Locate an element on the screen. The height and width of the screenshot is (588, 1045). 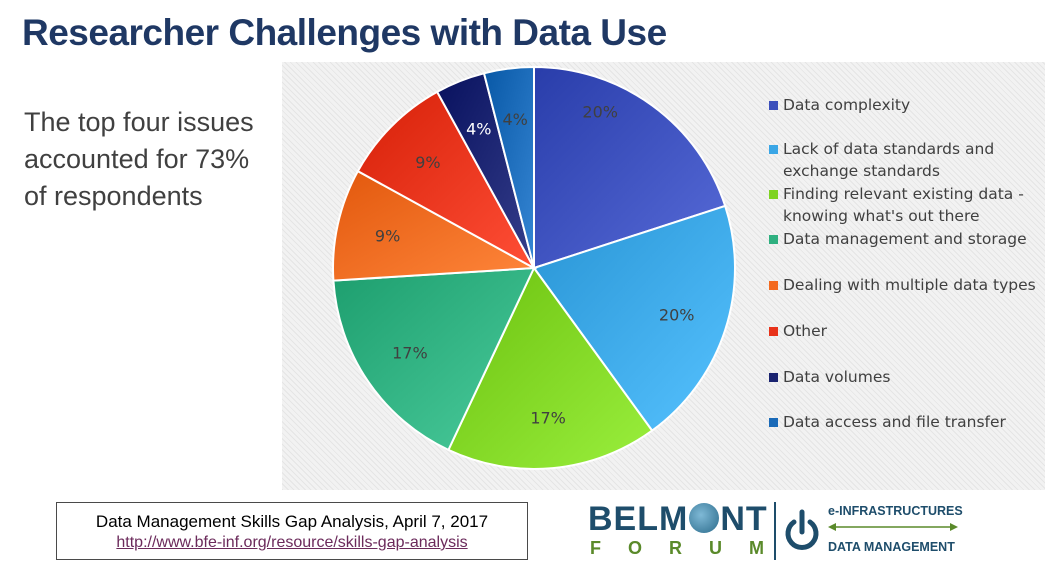
legend-item: Data volumes is located at coordinates (904, 377).